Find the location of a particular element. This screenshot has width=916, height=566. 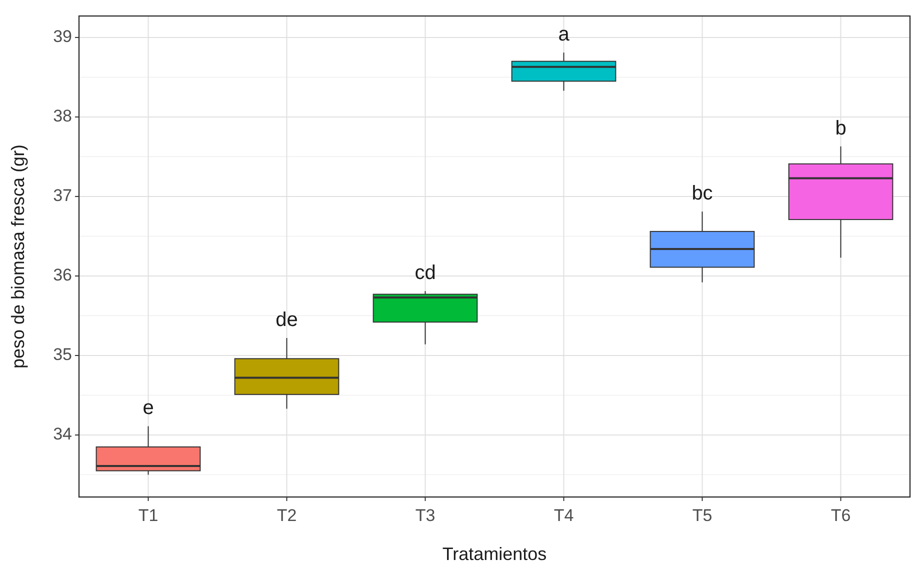

x-tick-label: T4 is located at coordinates (564, 515).